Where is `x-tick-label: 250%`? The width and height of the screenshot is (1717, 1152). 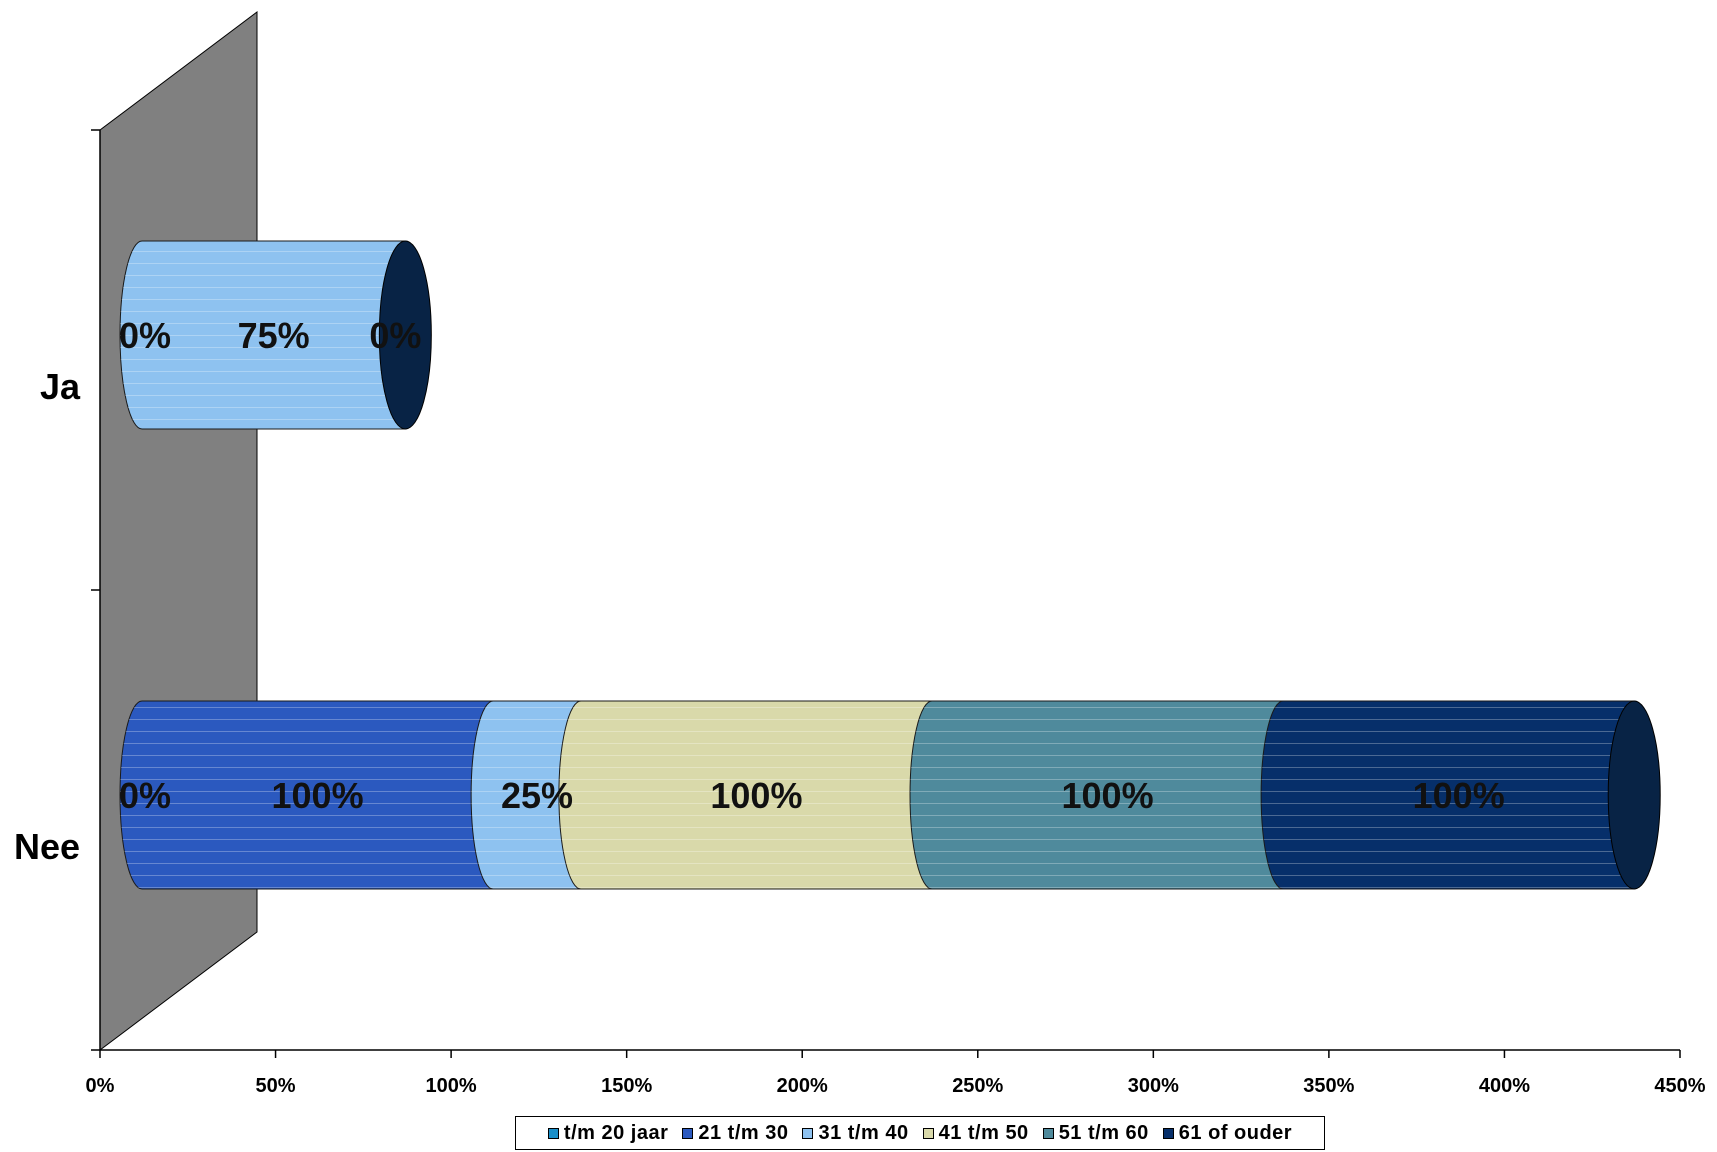 x-tick-label: 250% is located at coordinates (977, 1086).